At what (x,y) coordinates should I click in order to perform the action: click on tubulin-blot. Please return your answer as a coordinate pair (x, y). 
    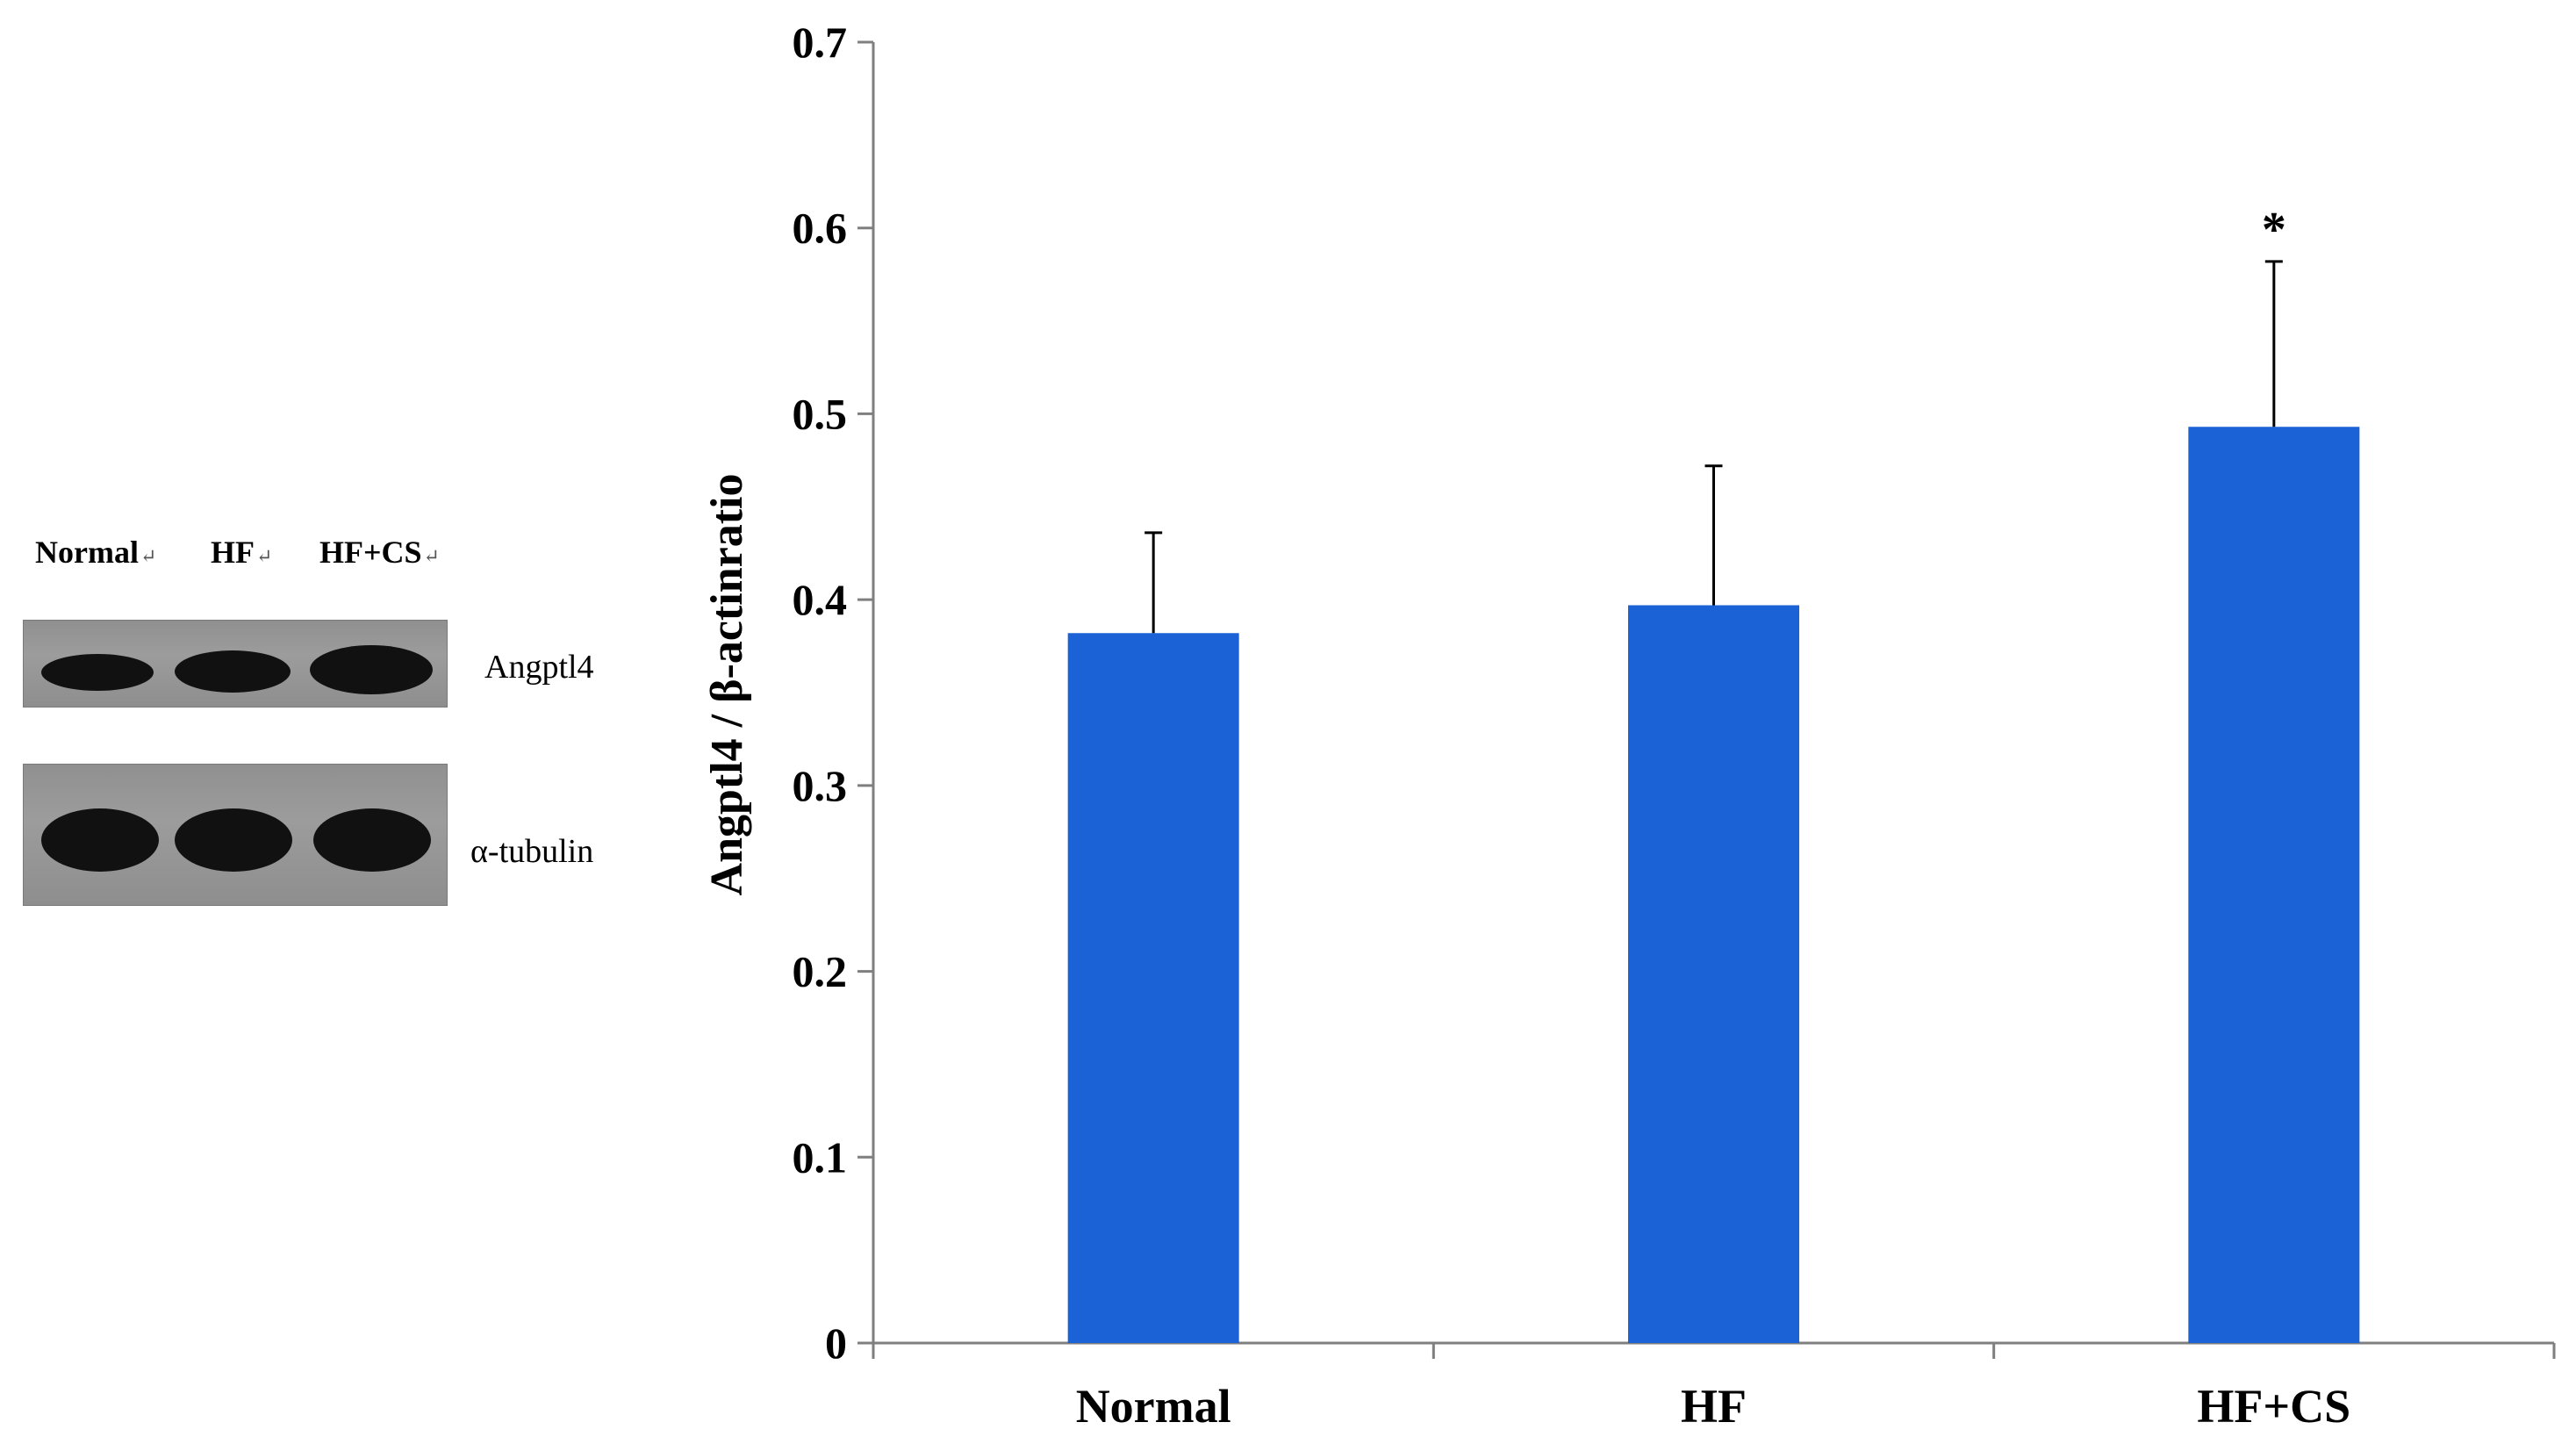
    Looking at the image, I should click on (236, 835).